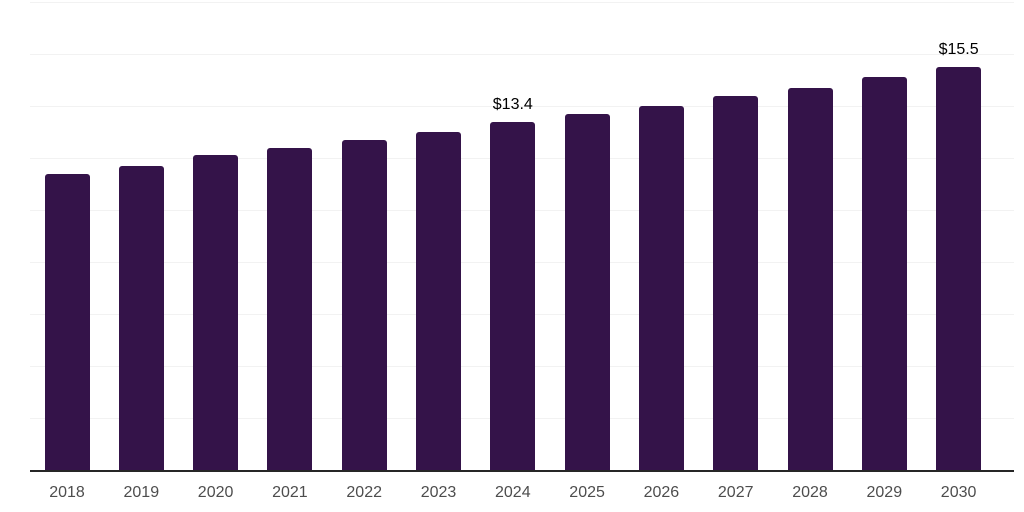 This screenshot has height=512, width=1024. Describe the element at coordinates (67, 321) in the screenshot. I see `bar-2018` at that location.